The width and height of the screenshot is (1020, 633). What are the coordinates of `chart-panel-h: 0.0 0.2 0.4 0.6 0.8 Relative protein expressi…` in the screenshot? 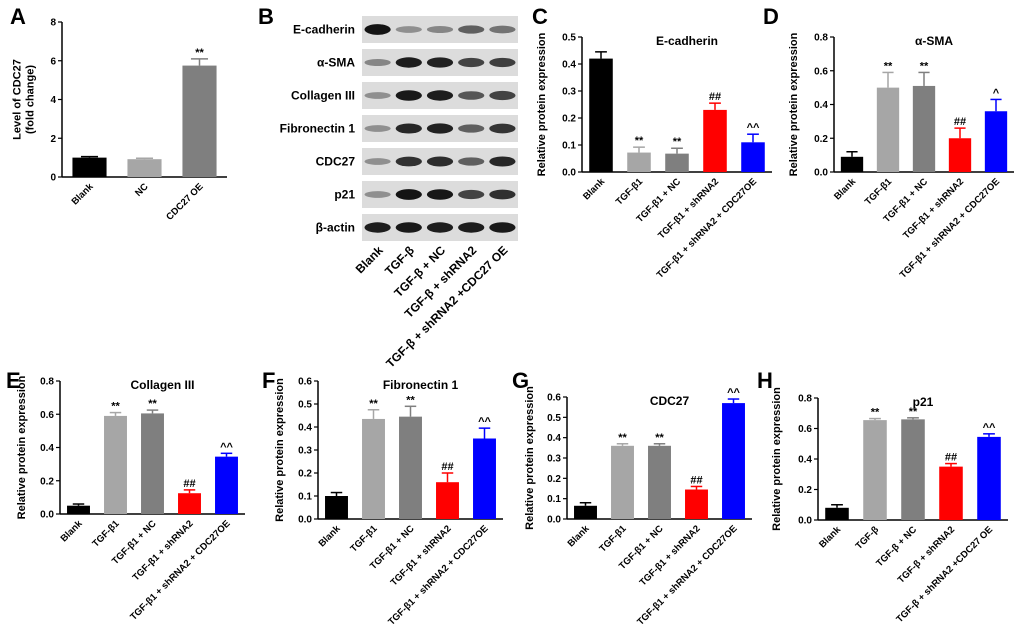 It's located at (889, 506).